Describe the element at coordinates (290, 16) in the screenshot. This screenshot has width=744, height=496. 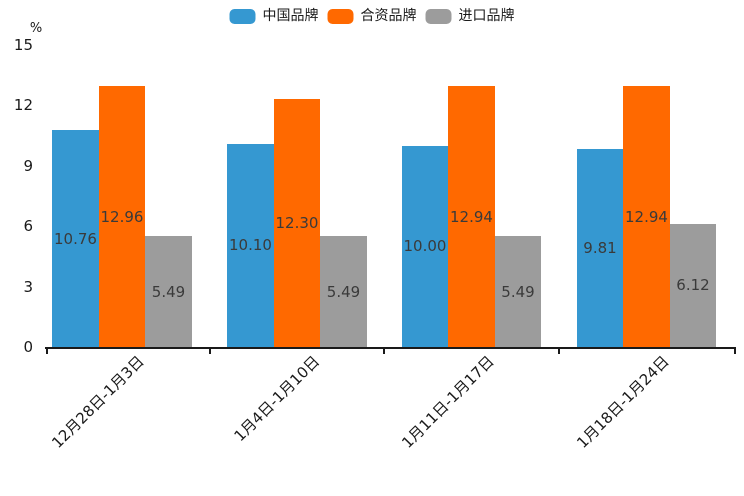
I see `legend-item-label: 中国品牌` at that location.